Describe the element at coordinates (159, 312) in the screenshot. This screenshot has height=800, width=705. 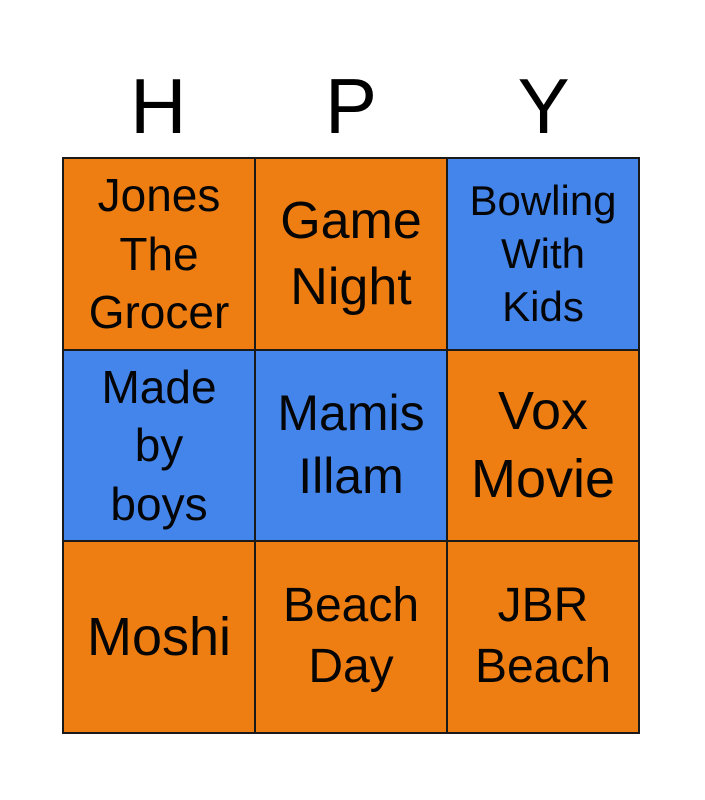
I see `cell-text-line: Grocer` at that location.